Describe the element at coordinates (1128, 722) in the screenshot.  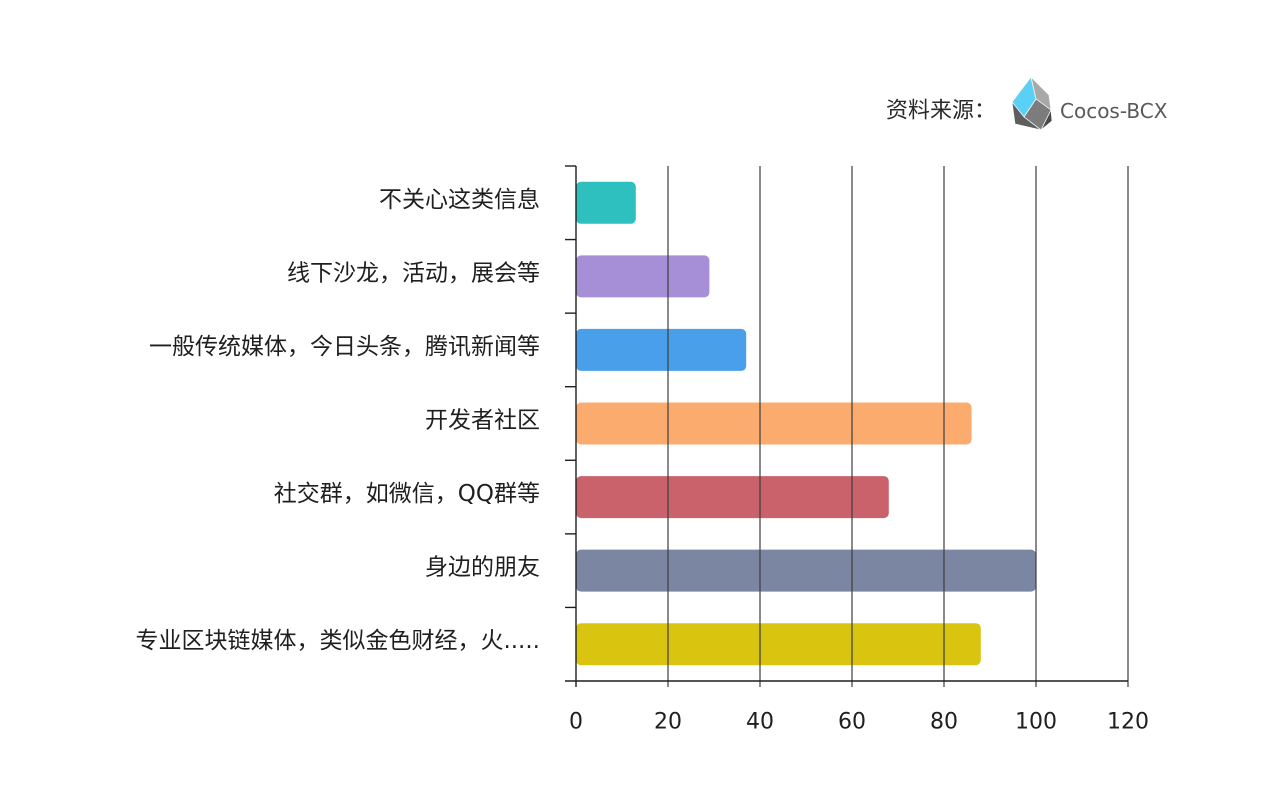
I see `x-tick-label: 120` at that location.